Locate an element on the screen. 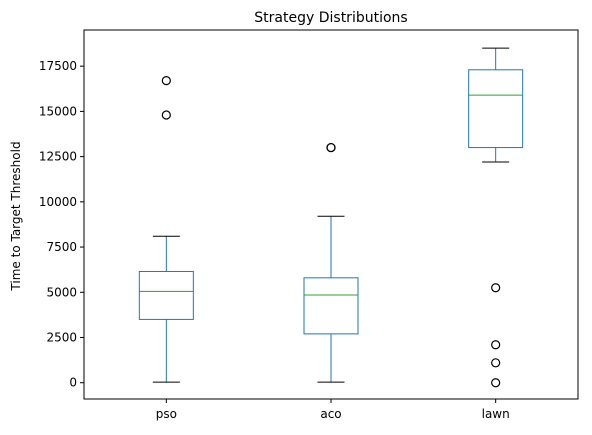 The height and width of the screenshot is (435, 592). y-tick-label: 2500 is located at coordinates (61, 338).